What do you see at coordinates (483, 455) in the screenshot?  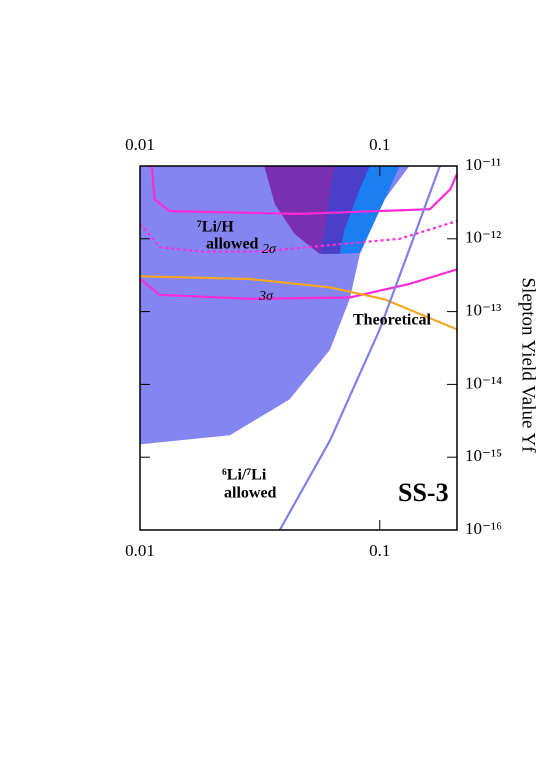 I see `y-tick-label: 10⁻¹⁵` at bounding box center [483, 455].